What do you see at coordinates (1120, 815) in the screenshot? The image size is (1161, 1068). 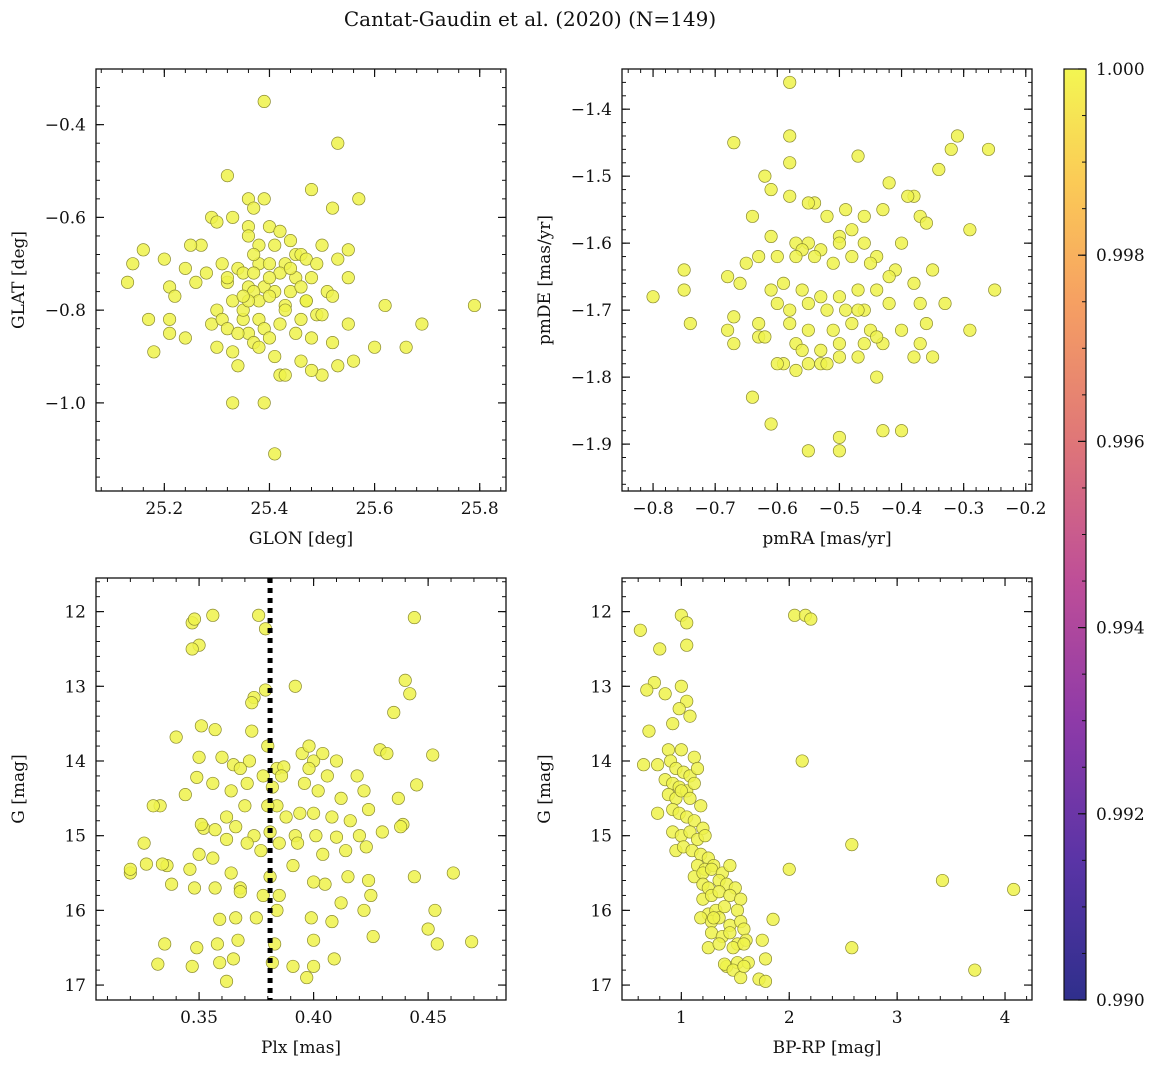 I see `colorbar-tick-label: 0.992` at bounding box center [1120, 815].